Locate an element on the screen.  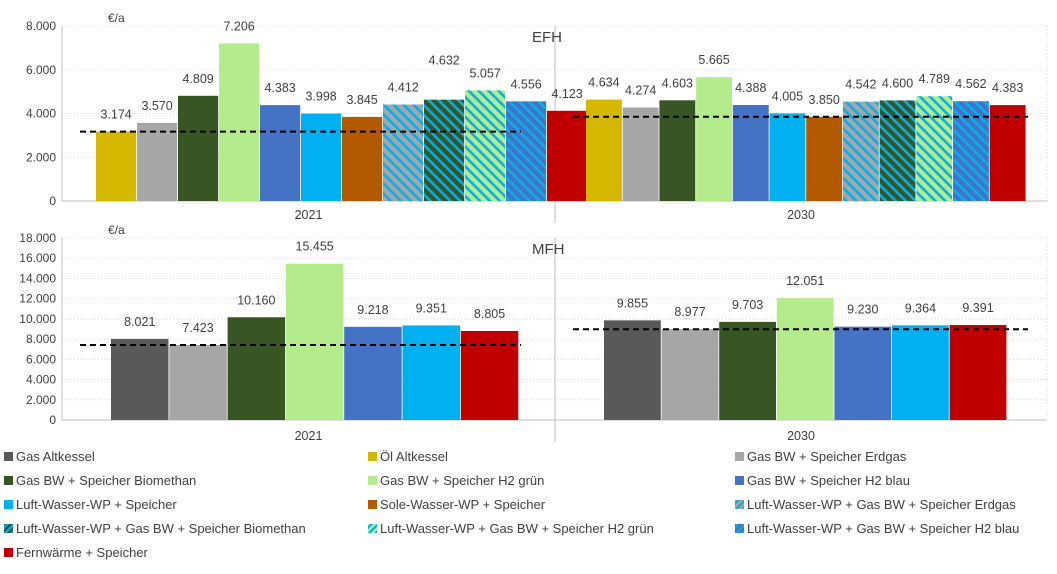
data-label: 9.364 is located at coordinates (920, 308).